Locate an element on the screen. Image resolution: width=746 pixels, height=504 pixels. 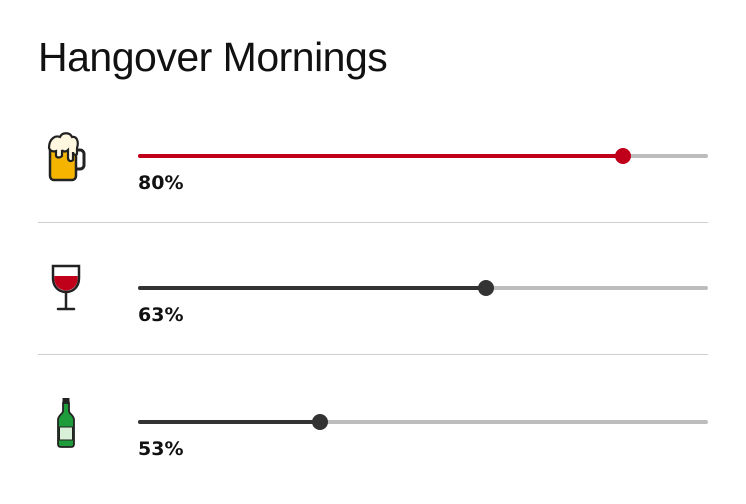
wine-slider-thumb is located at coordinates (485, 288).